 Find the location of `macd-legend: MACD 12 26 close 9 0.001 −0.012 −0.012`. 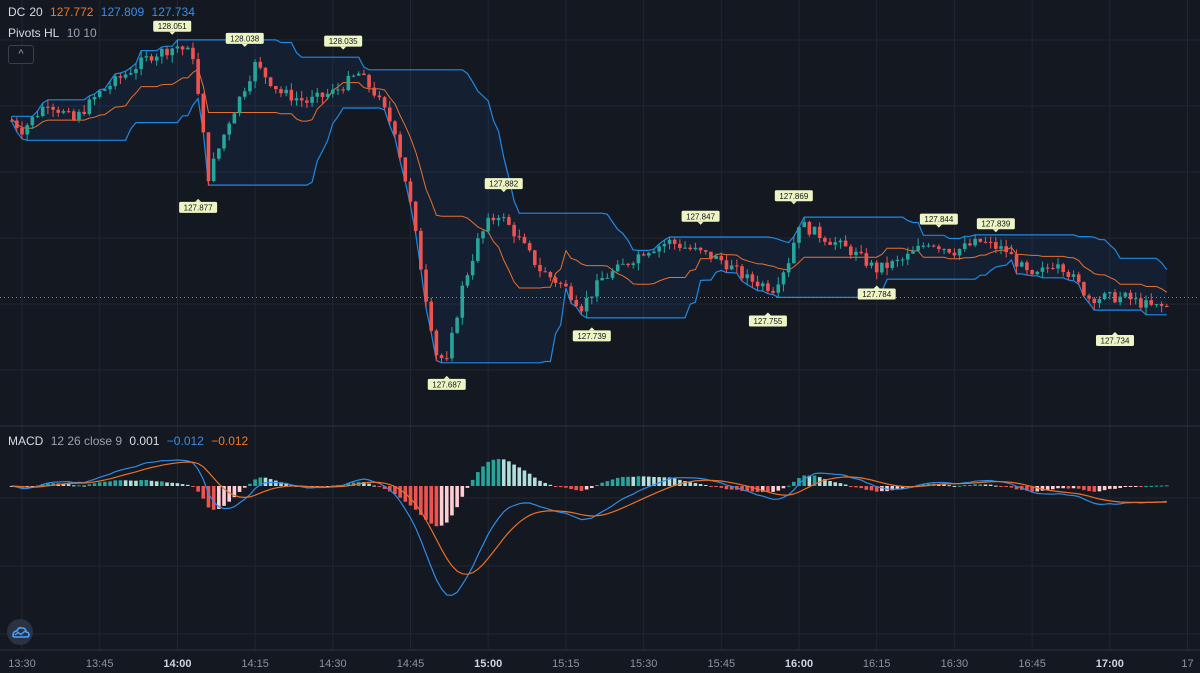

macd-legend: MACD 12 26 close 9 0.001 −0.012 −0.012 is located at coordinates (130, 441).